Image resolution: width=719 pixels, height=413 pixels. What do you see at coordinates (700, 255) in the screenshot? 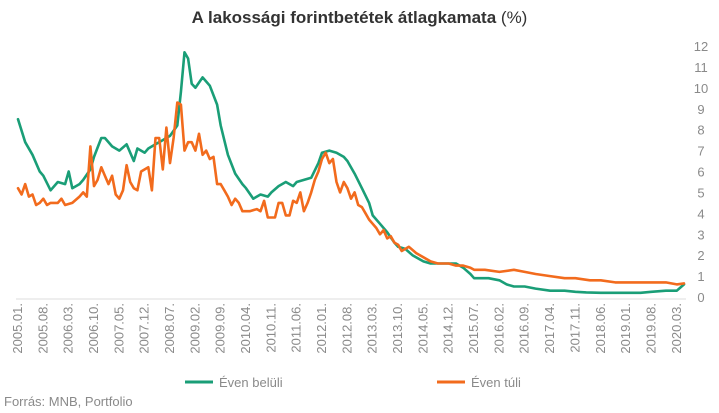
I see `y-tick-label: 2` at bounding box center [700, 255].